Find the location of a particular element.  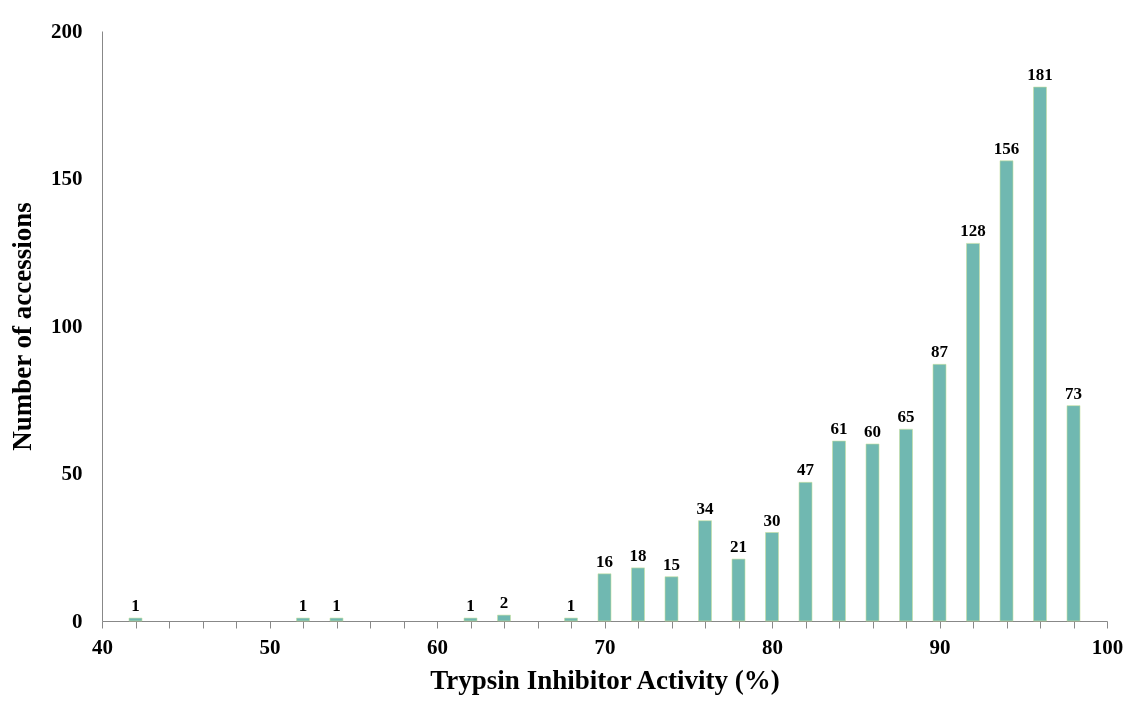

x-tick-label: 90 is located at coordinates (940, 646).